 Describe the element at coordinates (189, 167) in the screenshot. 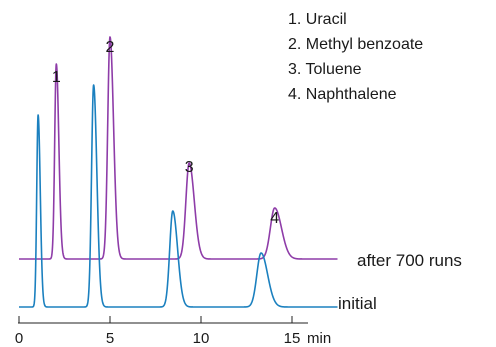

I see `peak-label-3: 3` at that location.